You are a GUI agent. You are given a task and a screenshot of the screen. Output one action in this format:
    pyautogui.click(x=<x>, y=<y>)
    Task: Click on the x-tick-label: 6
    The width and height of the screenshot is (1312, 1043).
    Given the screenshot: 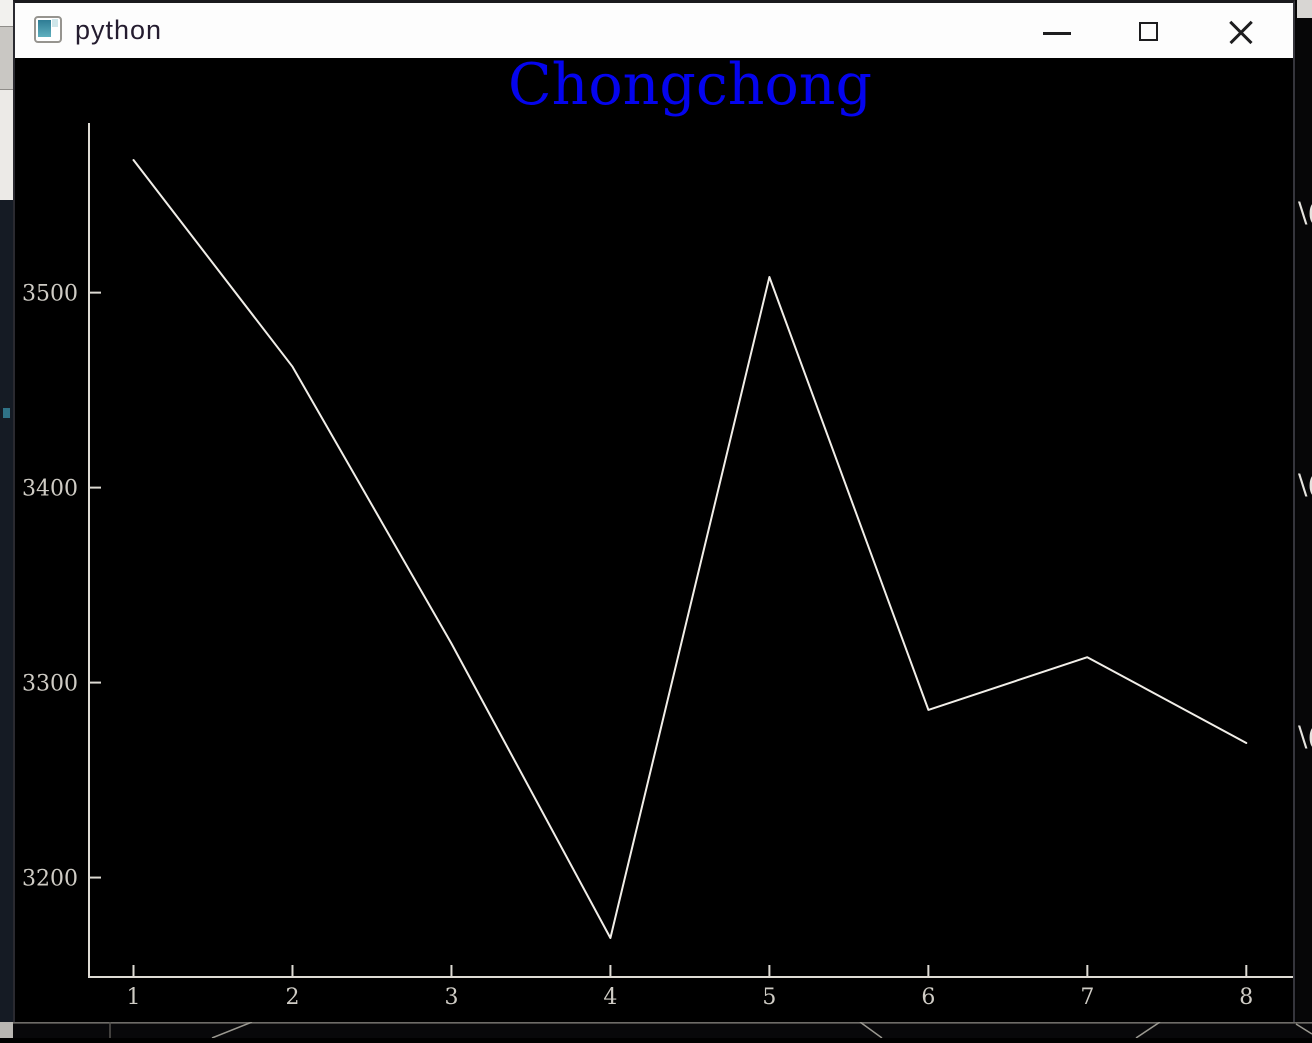 What is the action you would take?
    pyautogui.click(x=928, y=997)
    